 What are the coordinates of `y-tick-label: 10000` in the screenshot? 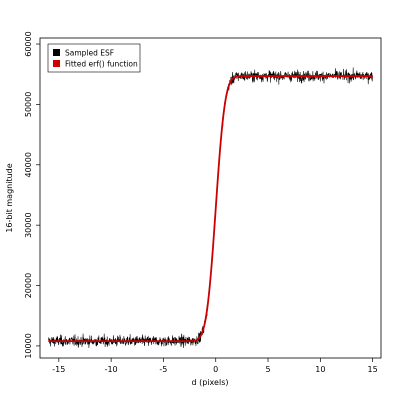 It's located at (28, 345).